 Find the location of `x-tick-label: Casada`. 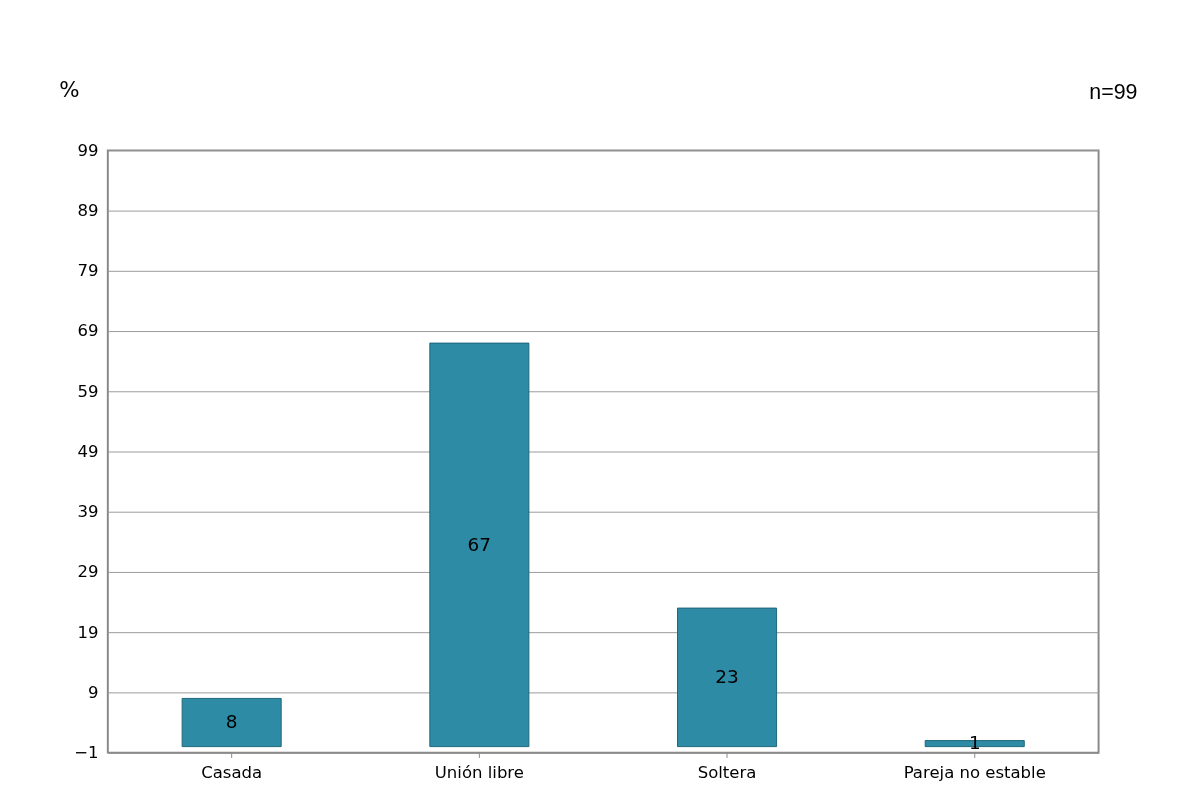

x-tick-label: Casada is located at coordinates (232, 773).